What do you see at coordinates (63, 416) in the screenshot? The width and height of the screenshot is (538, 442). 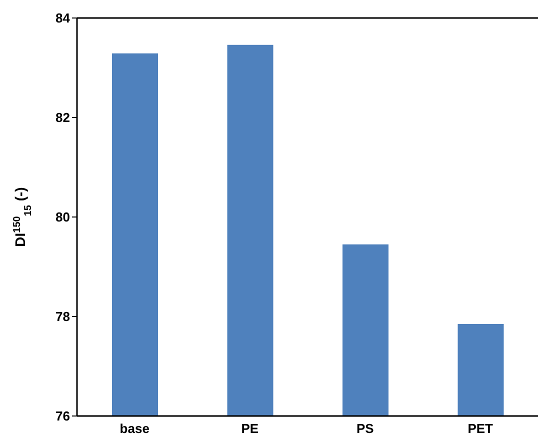 I see `y-tick-label: 76` at bounding box center [63, 416].